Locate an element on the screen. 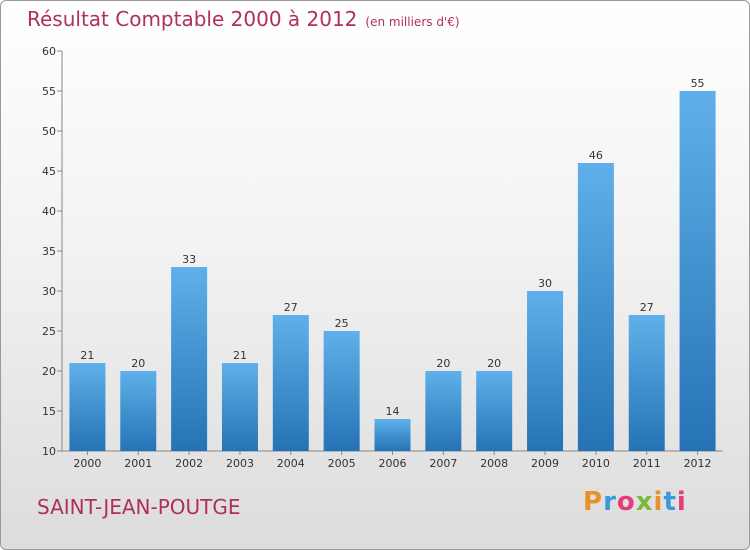 The width and height of the screenshot is (750, 550). logo-letter: r is located at coordinates (610, 502).